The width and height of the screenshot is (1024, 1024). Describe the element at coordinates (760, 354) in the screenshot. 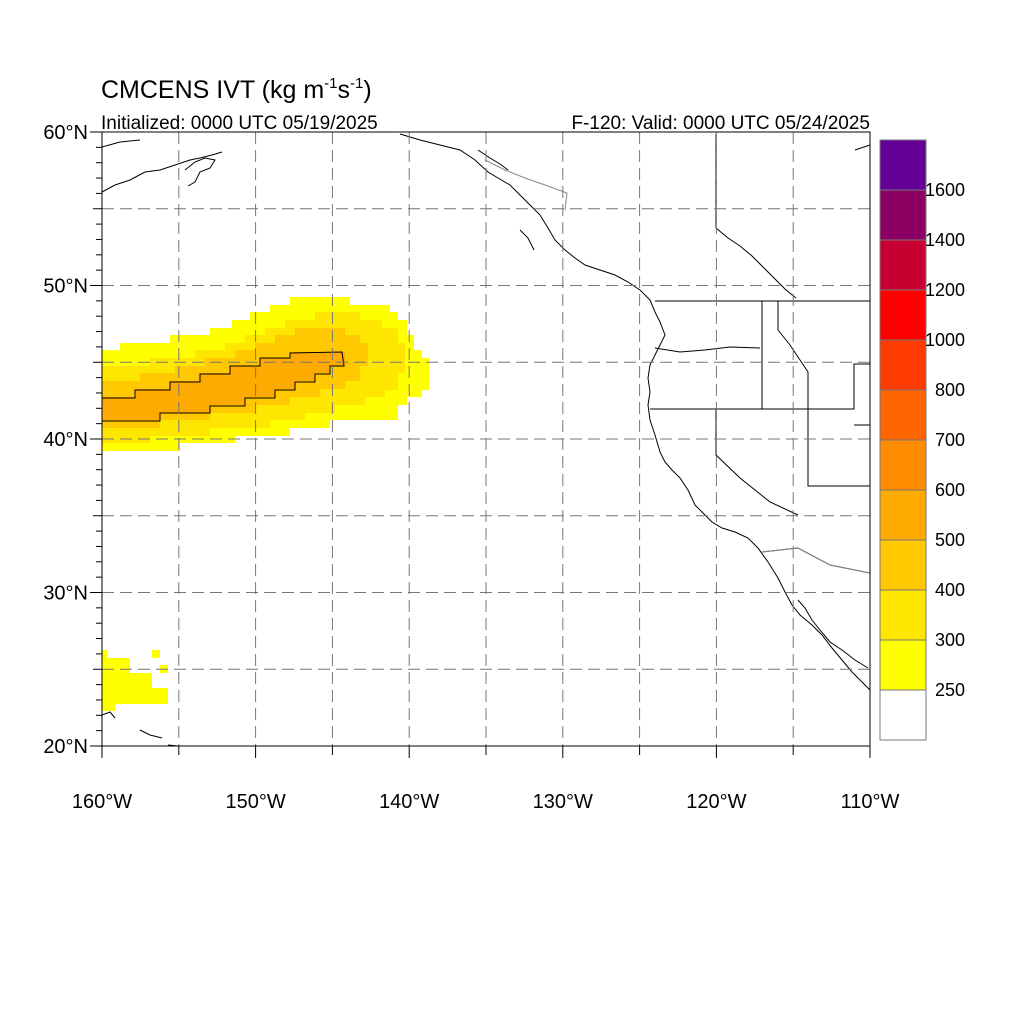

I see `political-boundaries` at that location.